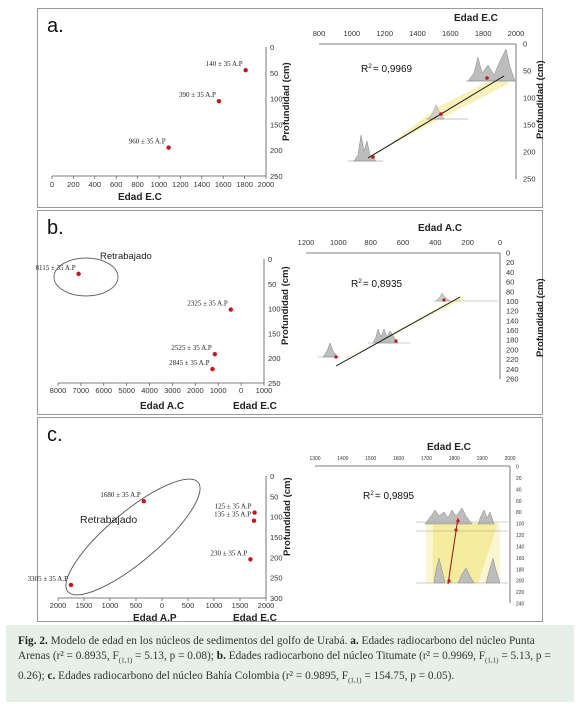  I want to click on reworked-label: Retrabajado, so click(126, 256).